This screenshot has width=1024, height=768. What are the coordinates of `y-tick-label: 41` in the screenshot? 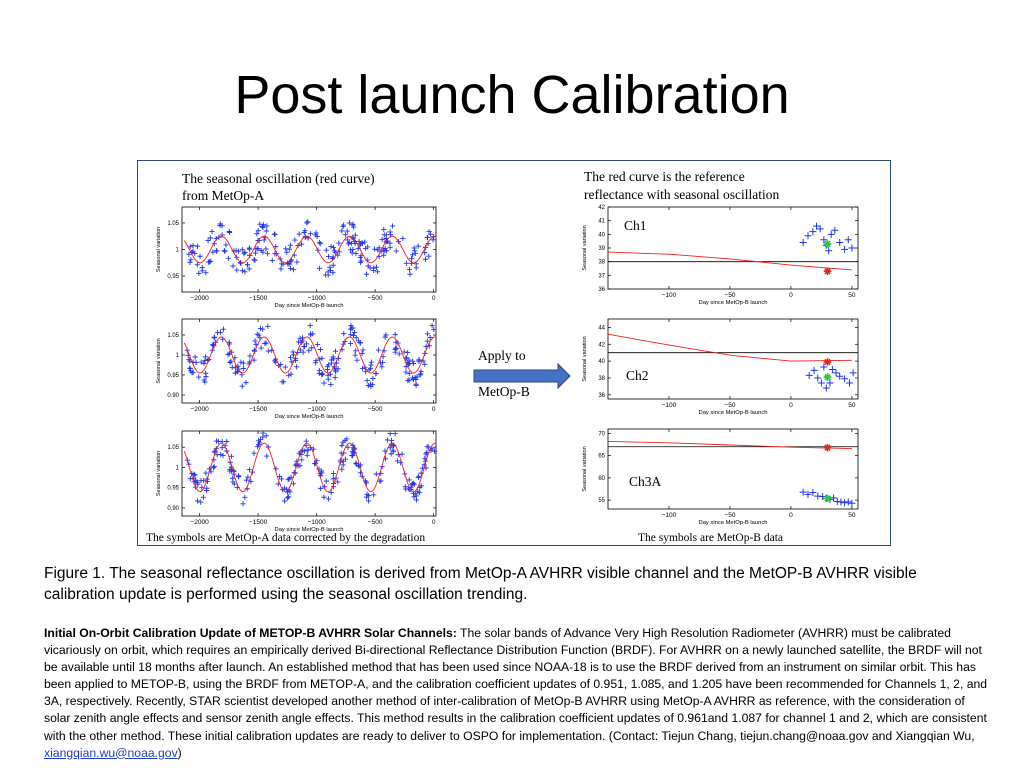 It's located at (601, 222).